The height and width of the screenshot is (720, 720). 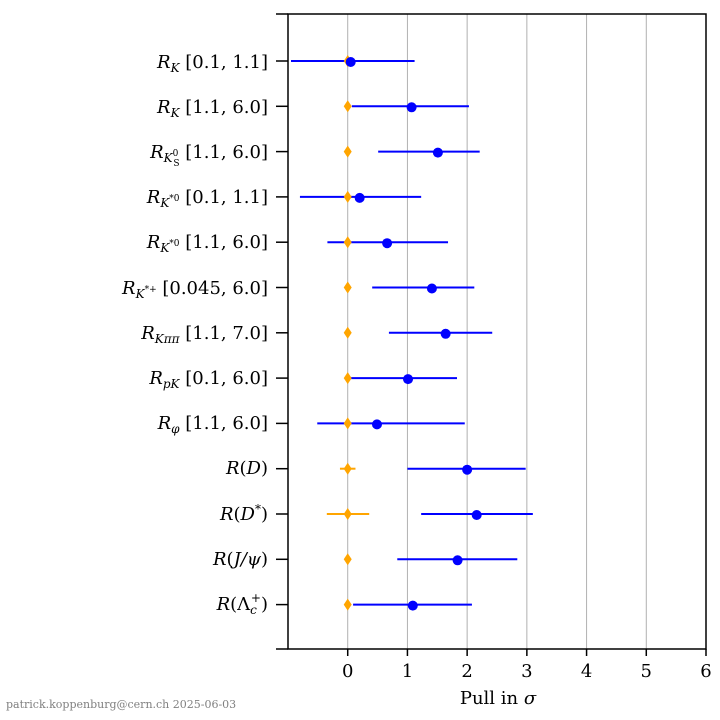 What do you see at coordinates (646, 671) in the screenshot?
I see `x-tick-label: 5` at bounding box center [646, 671].